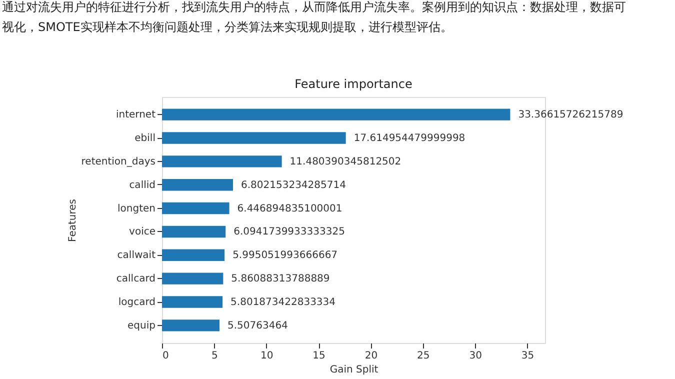 The height and width of the screenshot is (379, 675). What do you see at coordinates (371, 356) in the screenshot?
I see `x-tick-label: 20` at bounding box center [371, 356].